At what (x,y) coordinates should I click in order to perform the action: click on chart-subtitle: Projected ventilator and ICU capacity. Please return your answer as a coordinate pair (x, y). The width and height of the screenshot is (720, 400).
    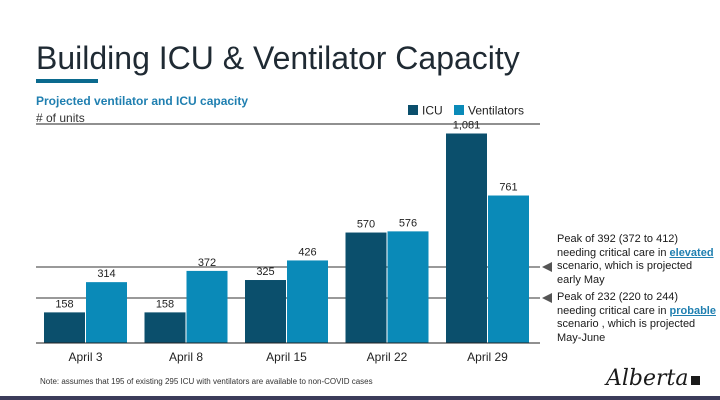
    Looking at the image, I should click on (142, 101).